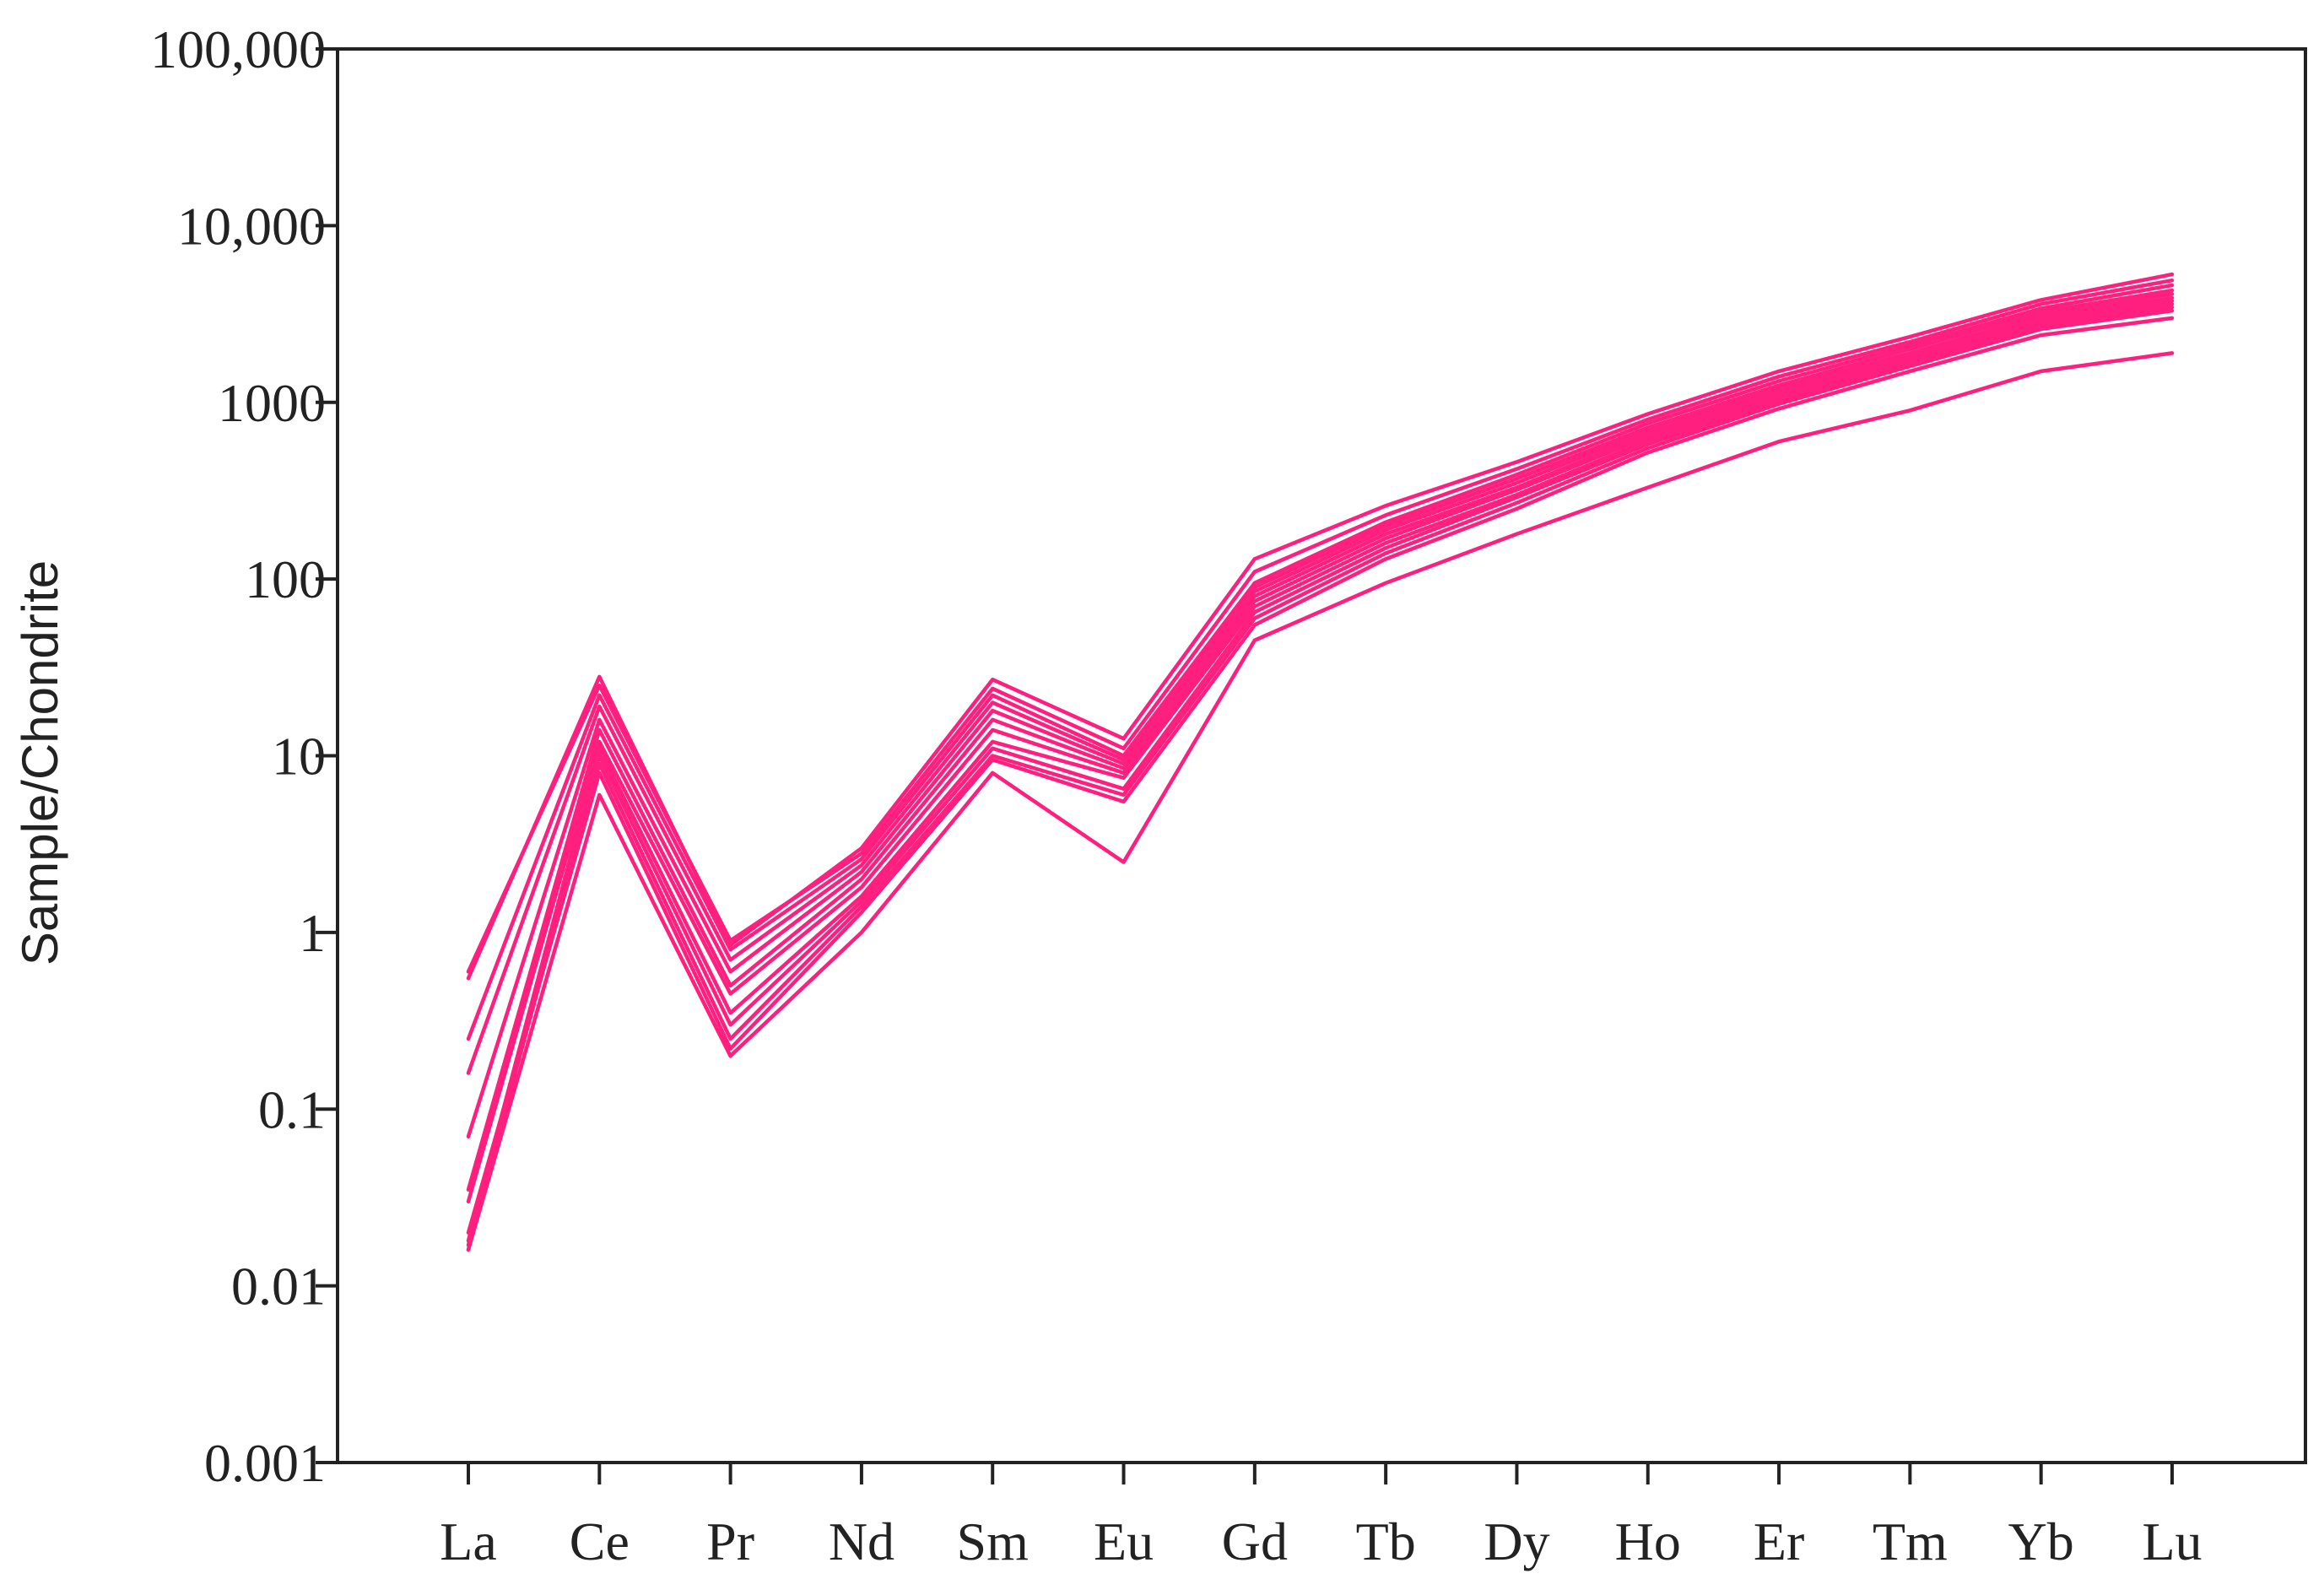 The height and width of the screenshot is (1579, 2324). Describe the element at coordinates (1910, 1541) in the screenshot. I see `x-tick-label: Tm` at that location.